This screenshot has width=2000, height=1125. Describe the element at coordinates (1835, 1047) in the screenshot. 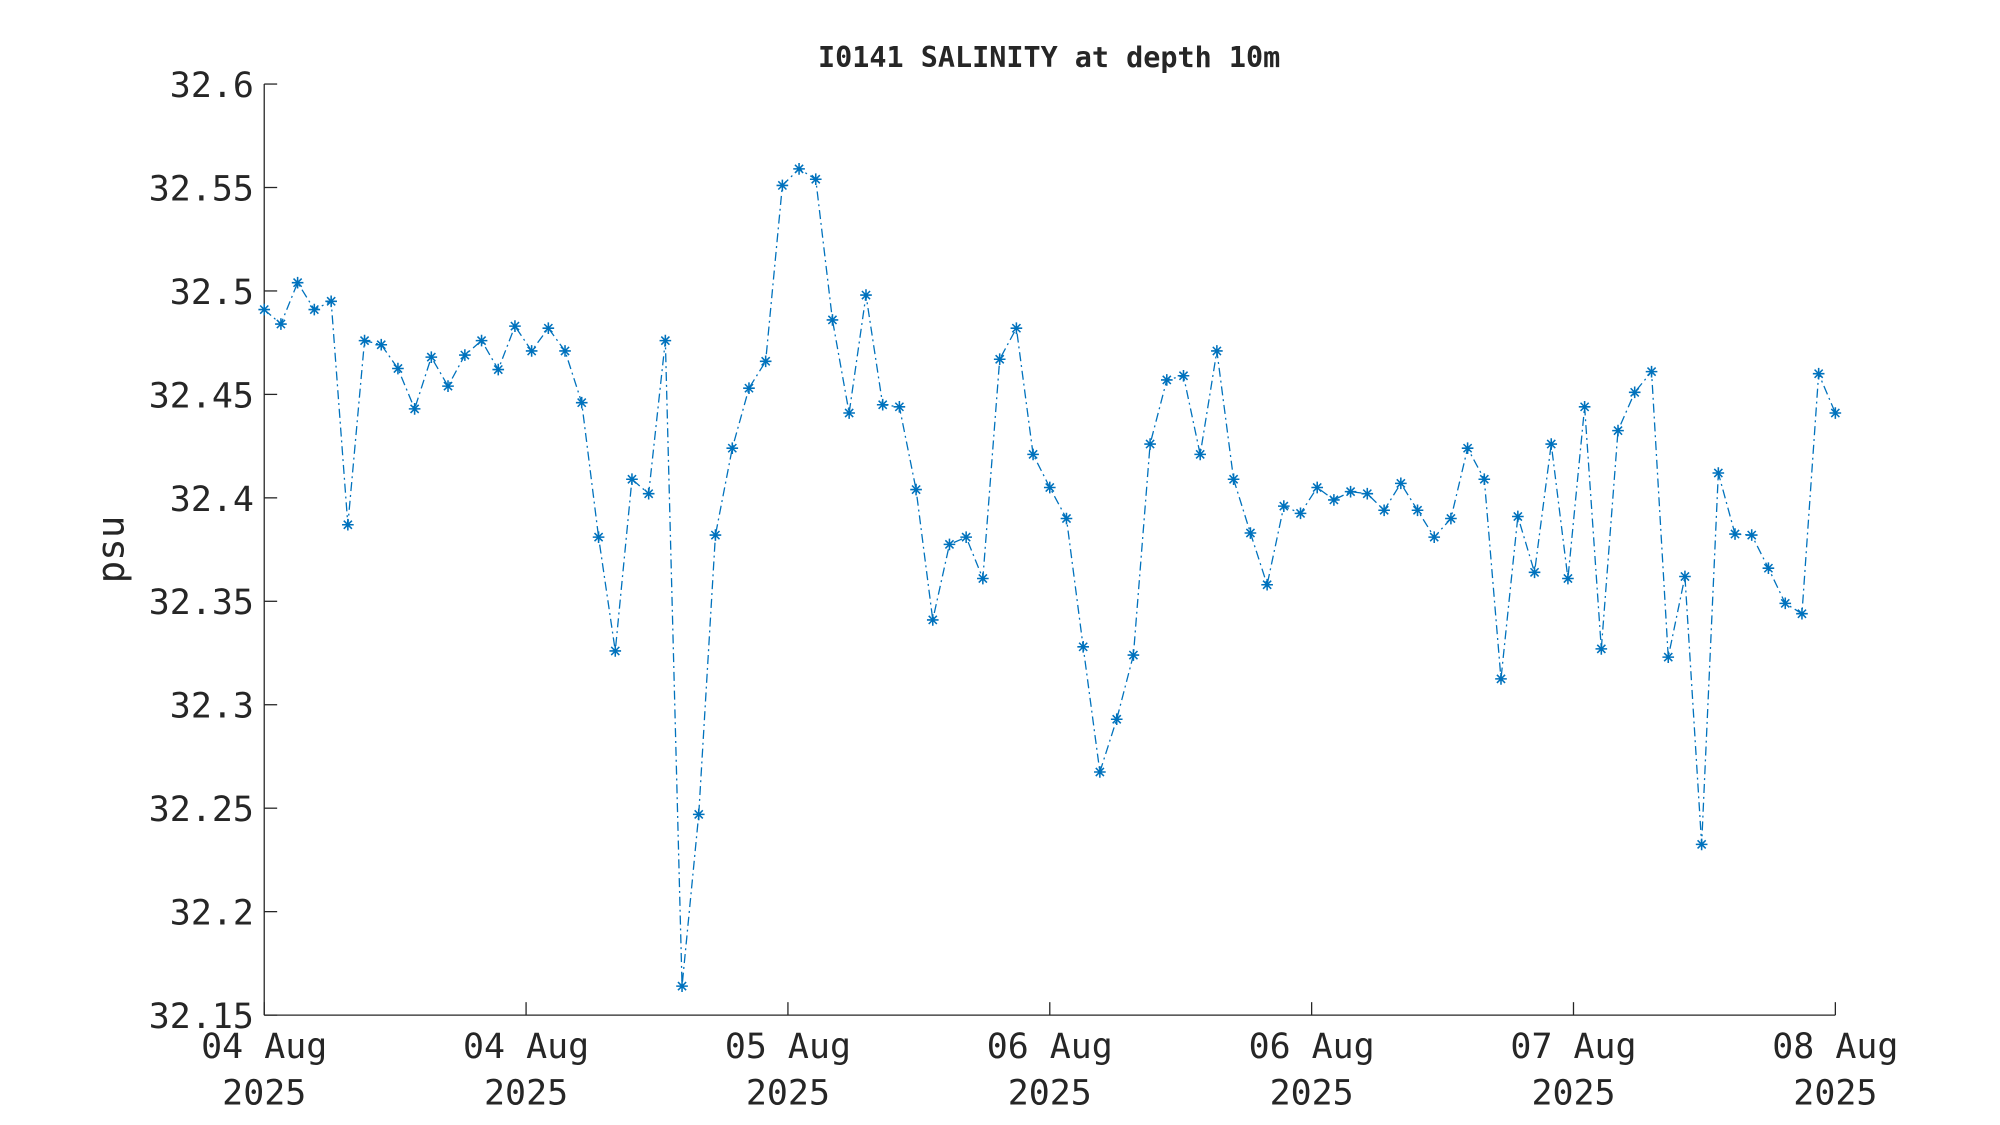

I see `x-tick-label-line: 08 Aug` at that location.